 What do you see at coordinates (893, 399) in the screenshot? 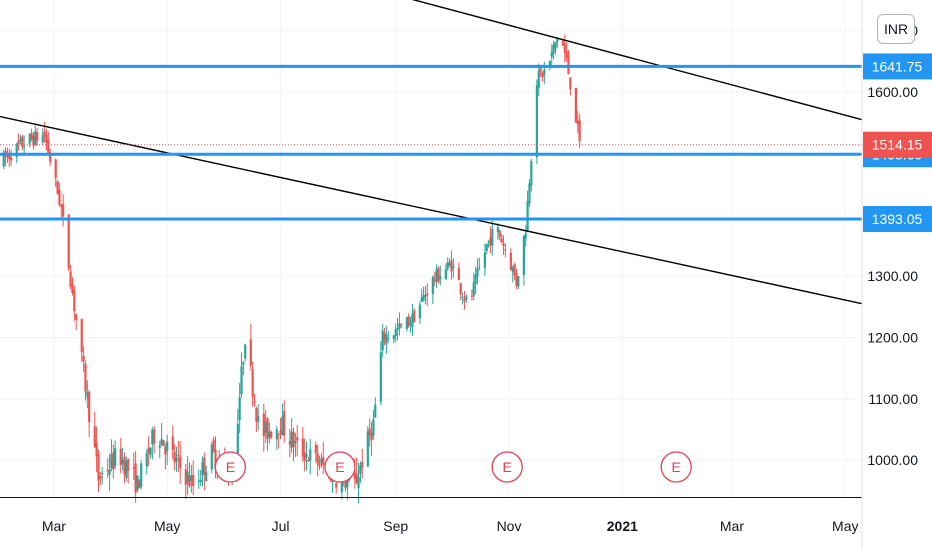
I see `y-tick-label: 1100.00` at bounding box center [893, 399].